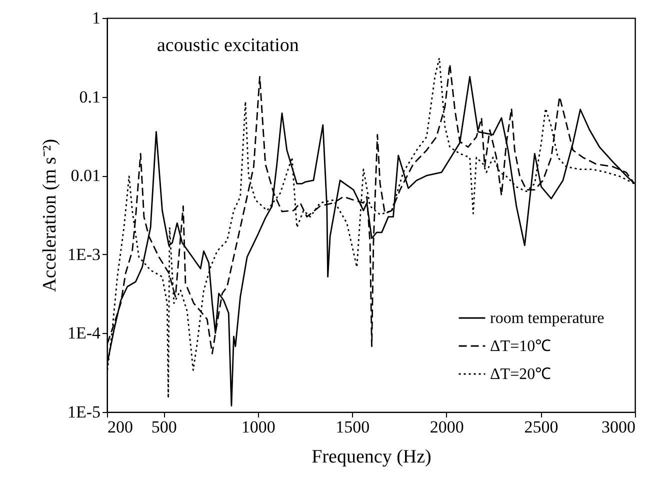  Describe the element at coordinates (447, 427) in the screenshot. I see `x-tick-label: 2000` at that location.